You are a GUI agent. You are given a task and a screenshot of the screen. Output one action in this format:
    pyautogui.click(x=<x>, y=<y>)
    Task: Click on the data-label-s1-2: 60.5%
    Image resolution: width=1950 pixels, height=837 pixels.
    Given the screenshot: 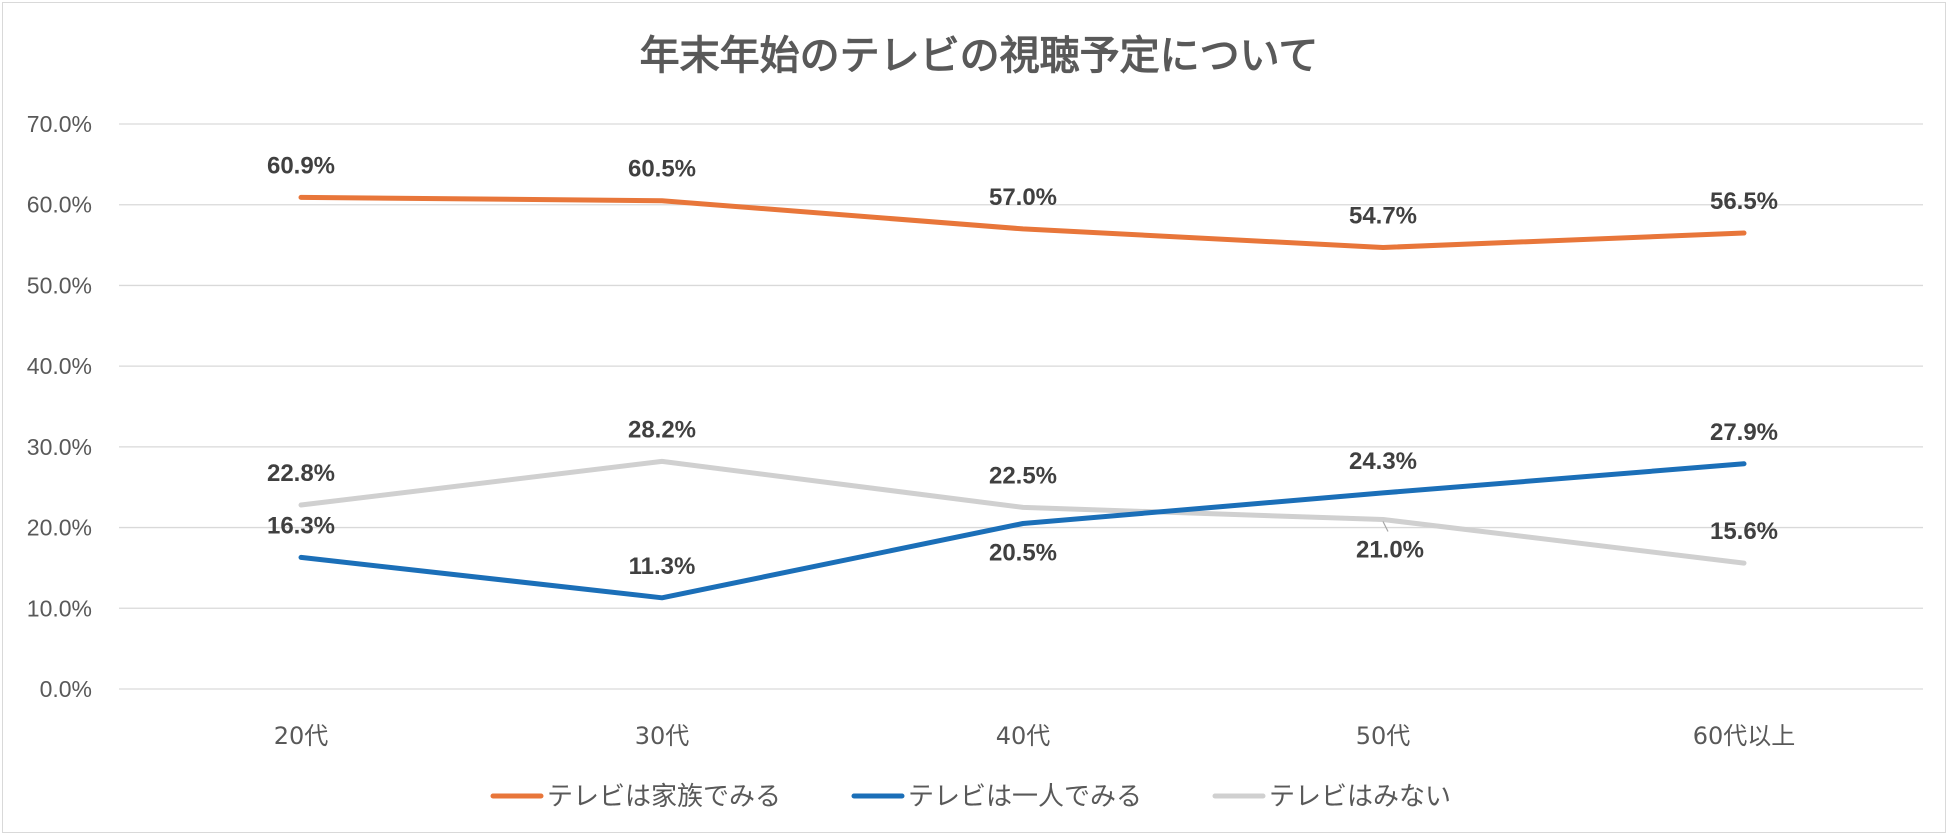 What is the action you would take?
    pyautogui.click(x=662, y=169)
    